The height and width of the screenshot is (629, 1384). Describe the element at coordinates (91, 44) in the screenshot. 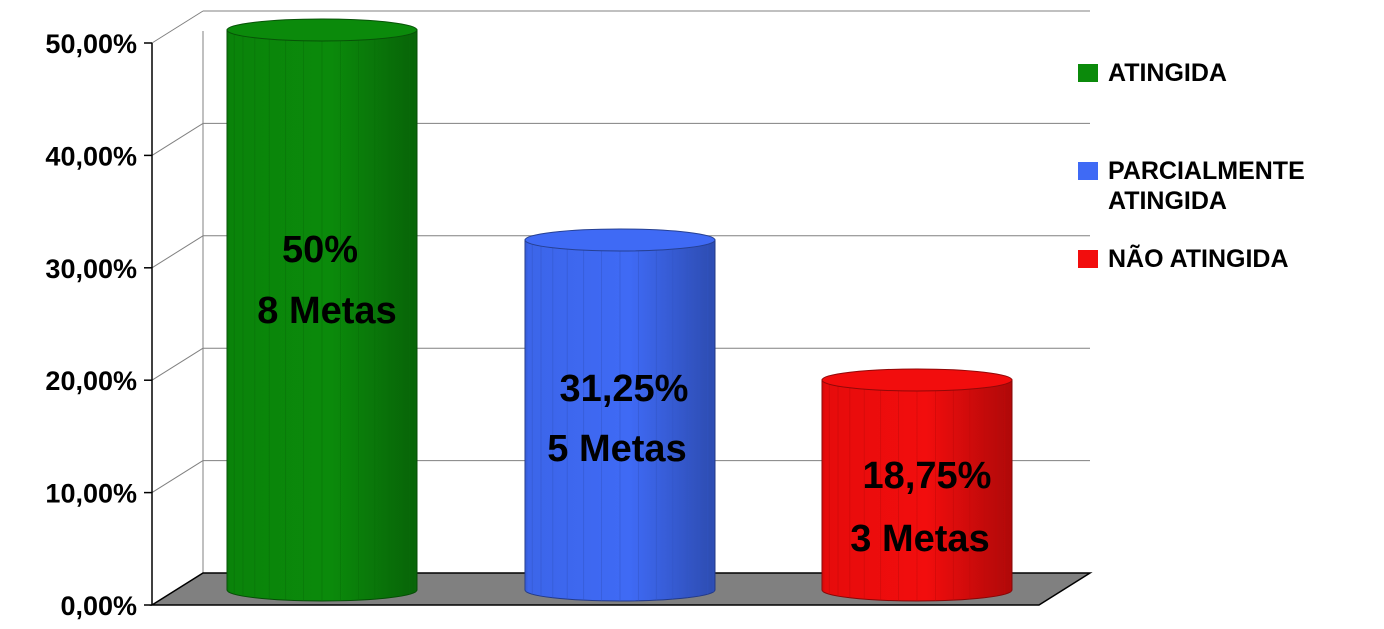

I see `y-tick-label-50: 50,00%` at that location.